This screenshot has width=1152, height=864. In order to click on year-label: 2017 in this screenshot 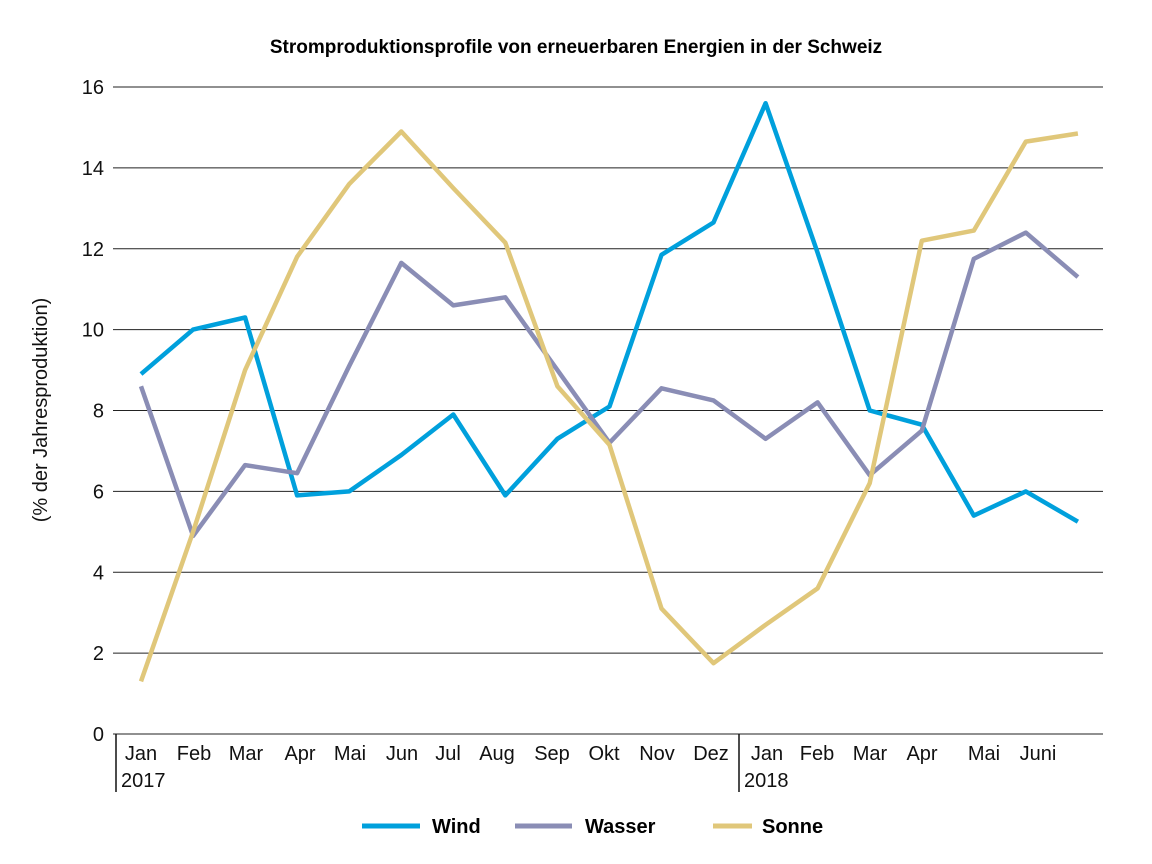, I will do `click(143, 781)`.